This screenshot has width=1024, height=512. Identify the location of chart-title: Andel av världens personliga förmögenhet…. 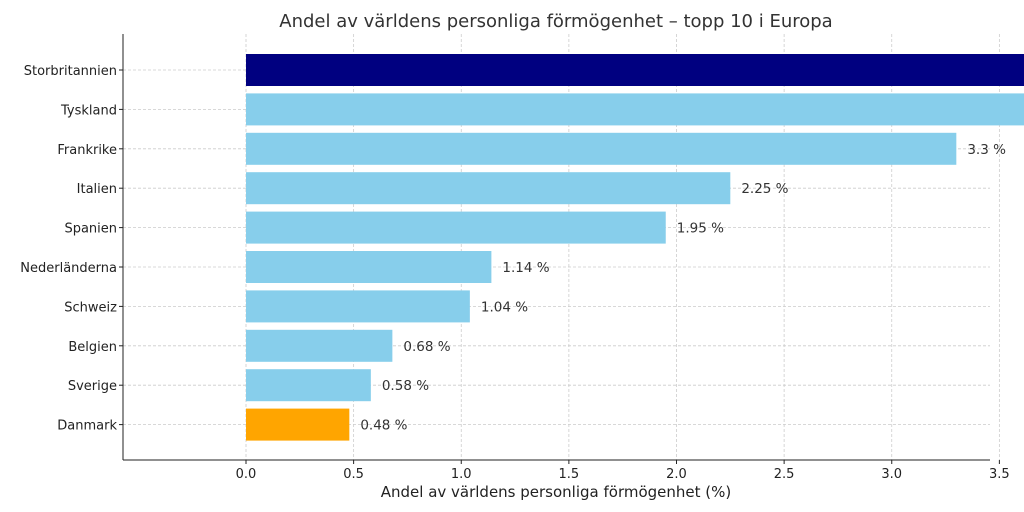
(555, 21).